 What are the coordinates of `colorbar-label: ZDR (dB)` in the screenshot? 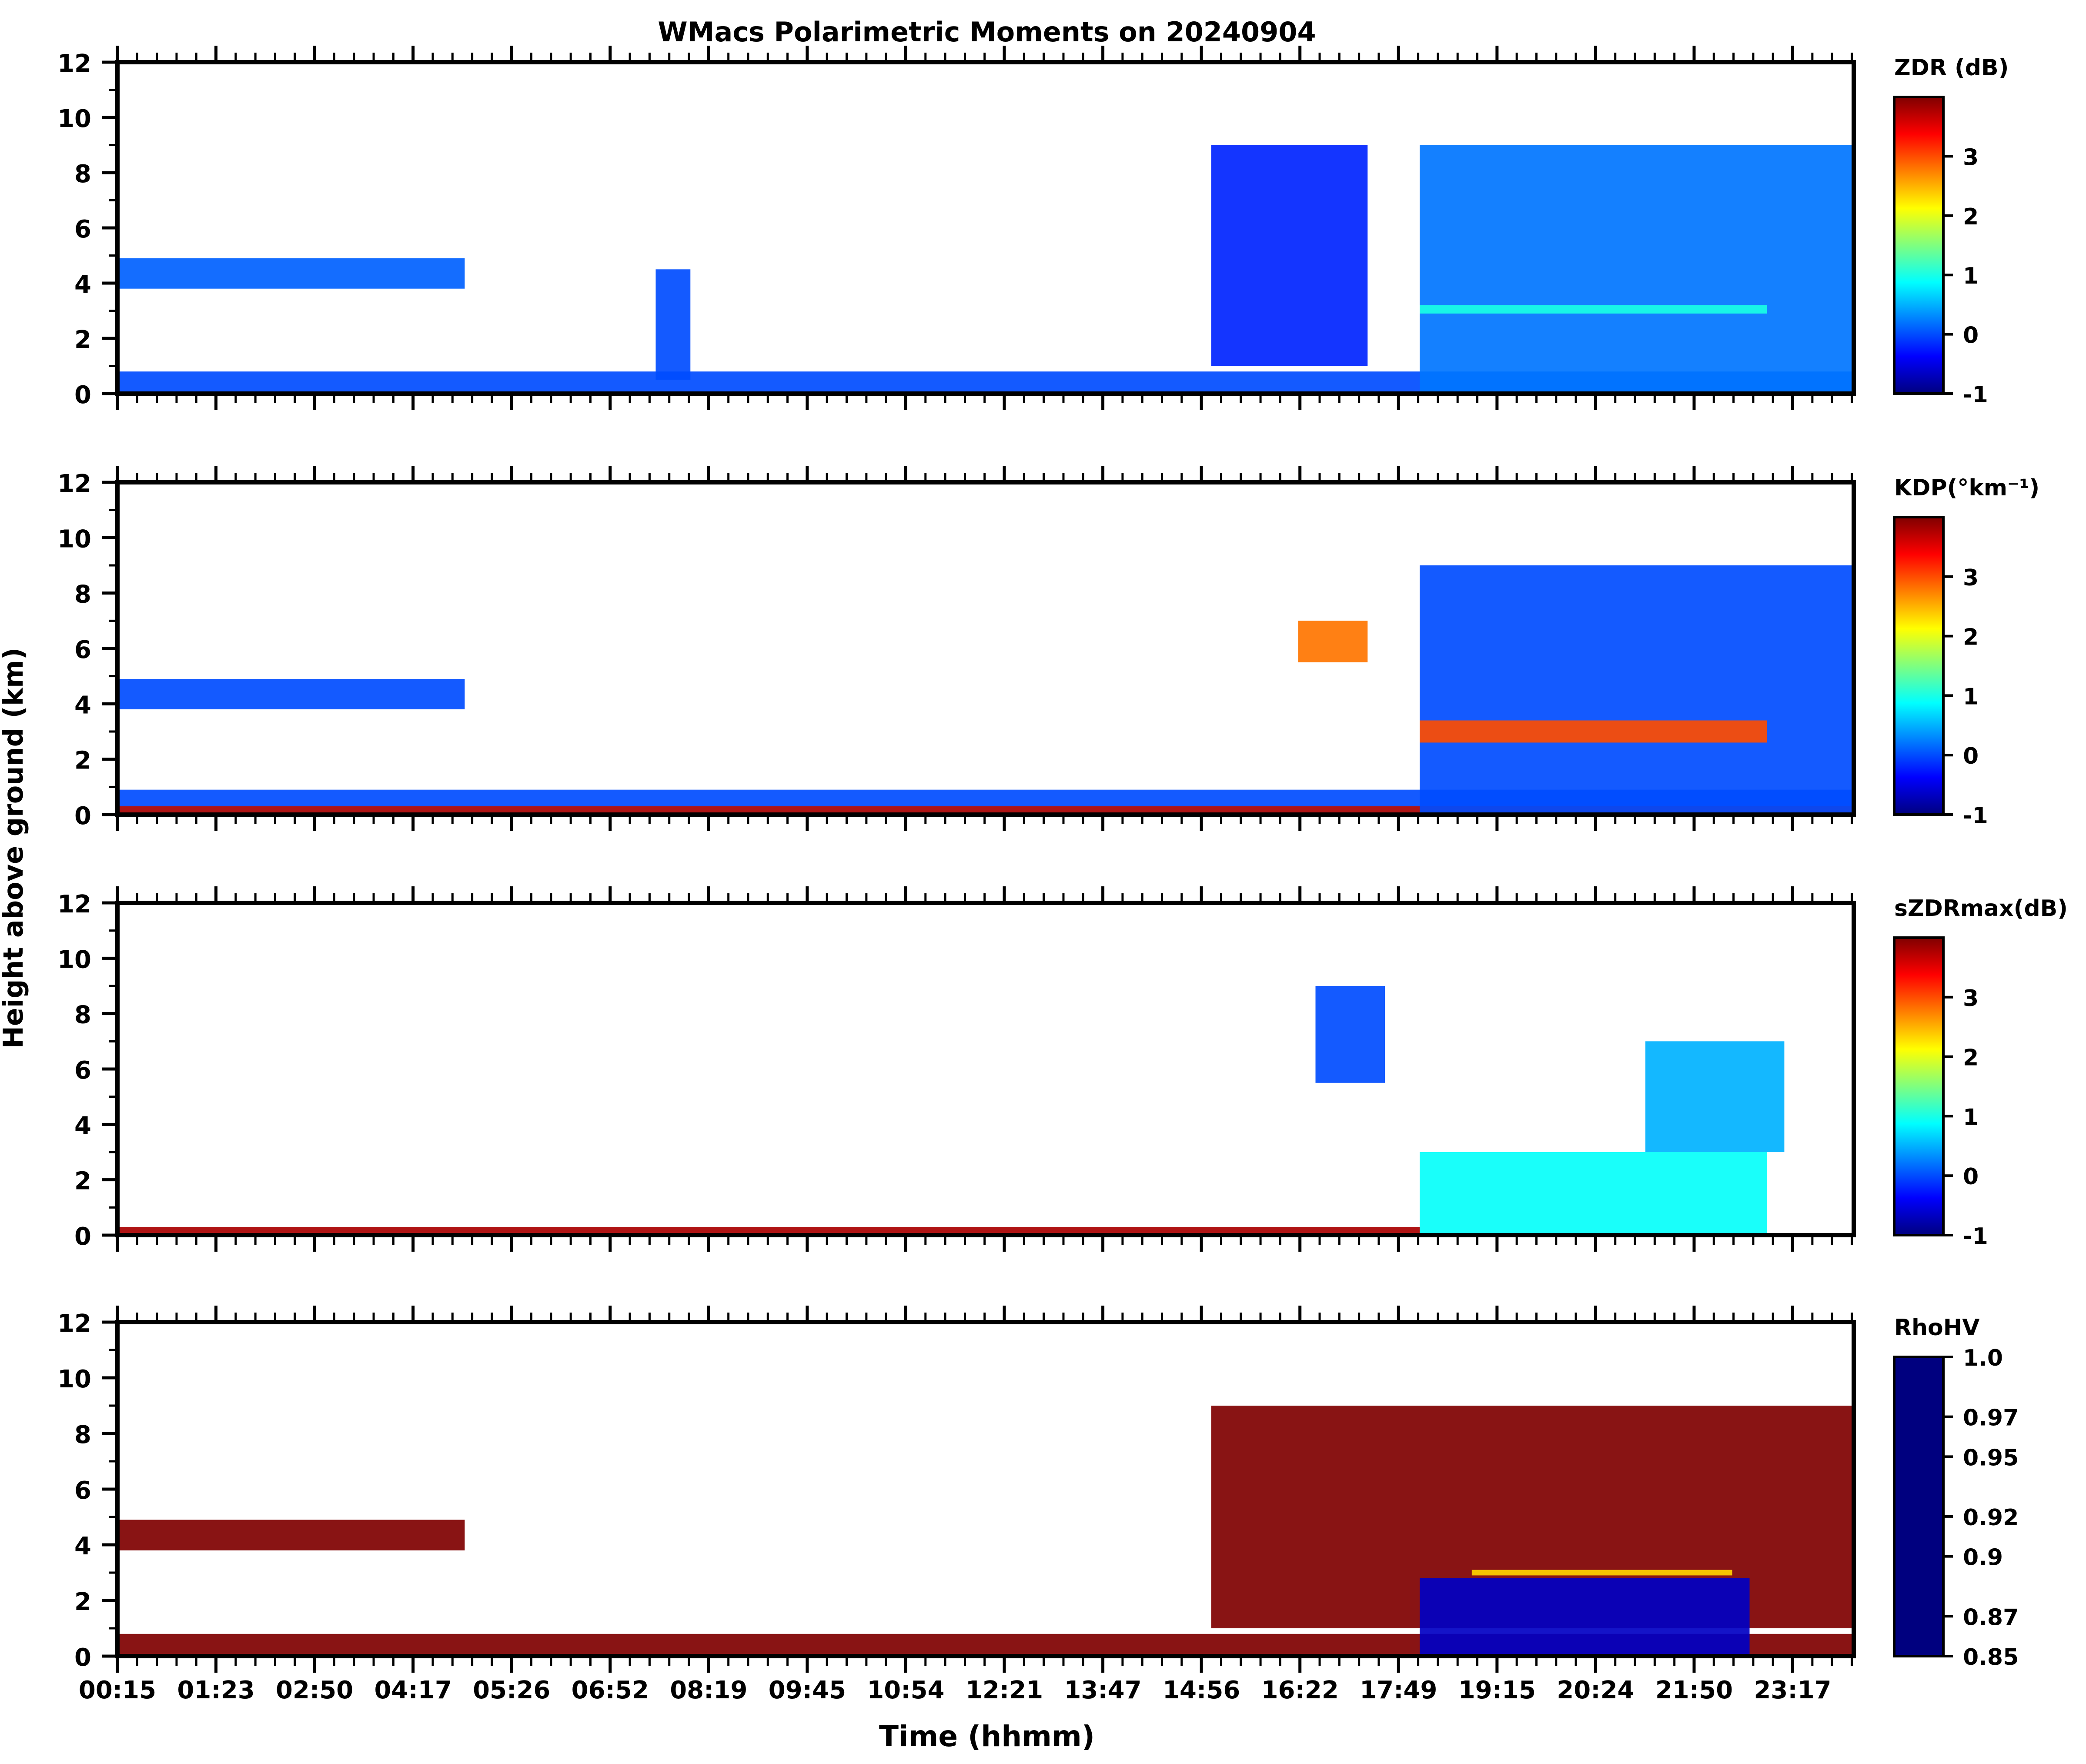 It's located at (1952, 68).